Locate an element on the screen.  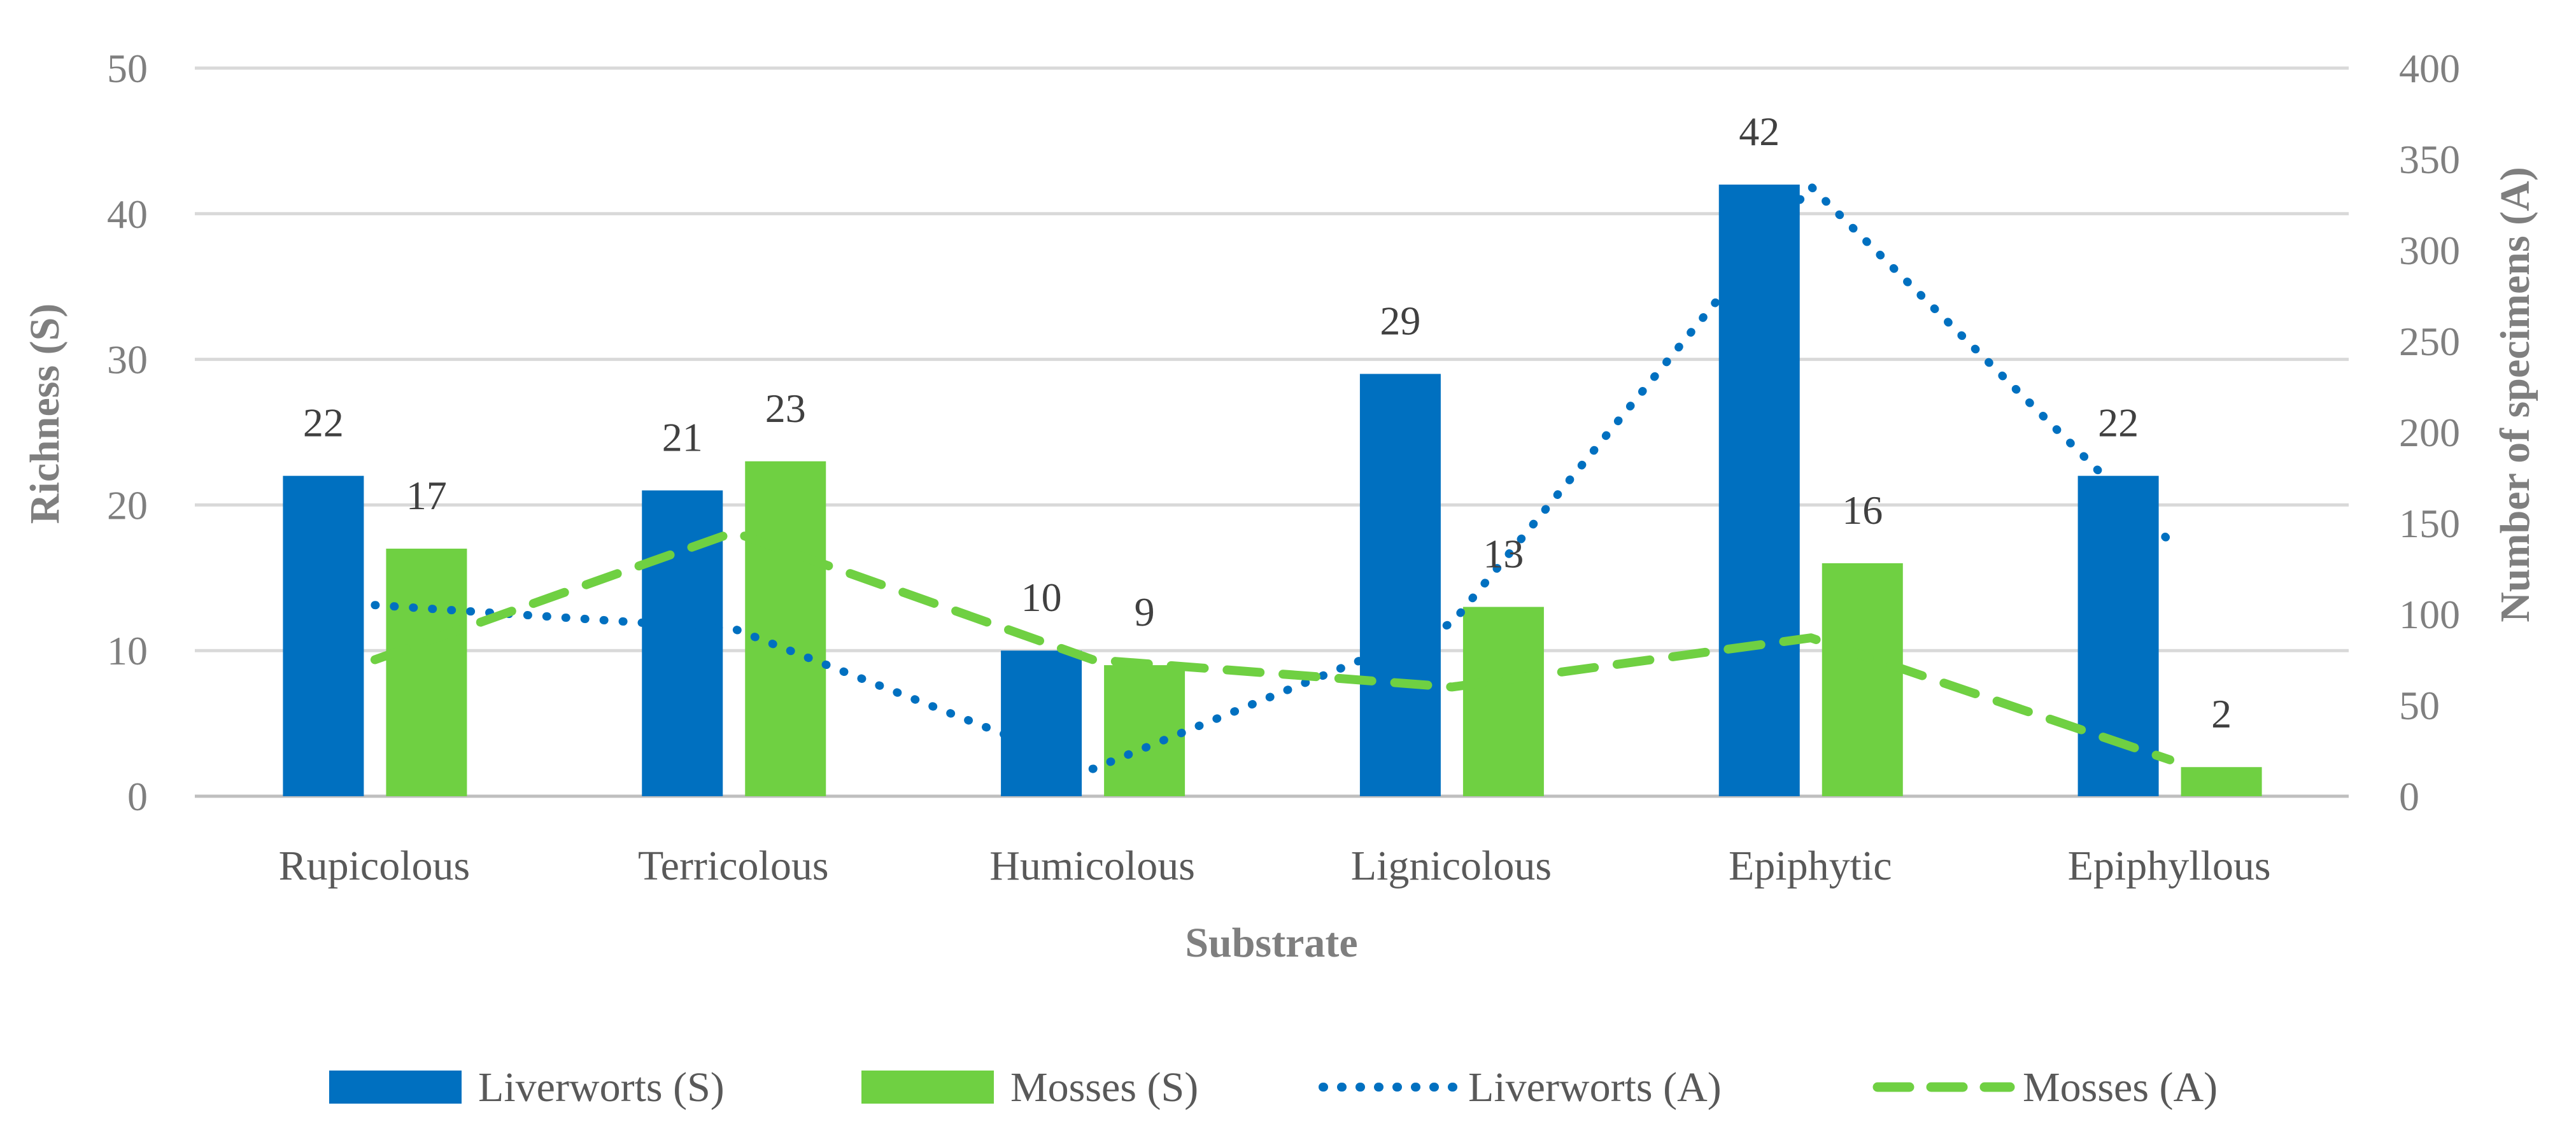
y-tick-label: 50 is located at coordinates (127, 68).